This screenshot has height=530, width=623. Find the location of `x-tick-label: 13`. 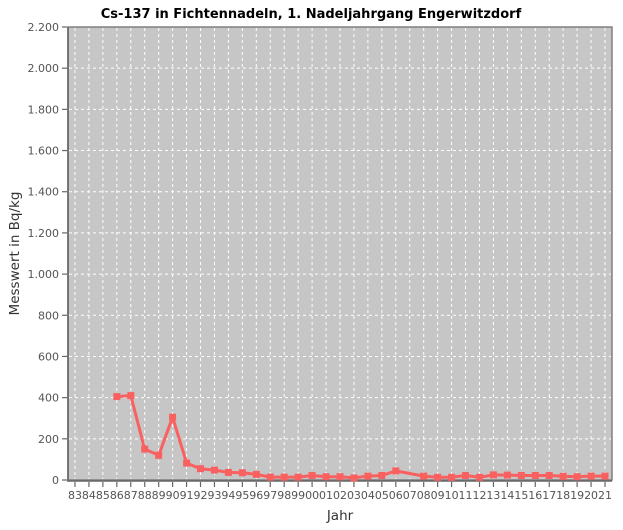

x-tick-label: 13 is located at coordinates (493, 495).